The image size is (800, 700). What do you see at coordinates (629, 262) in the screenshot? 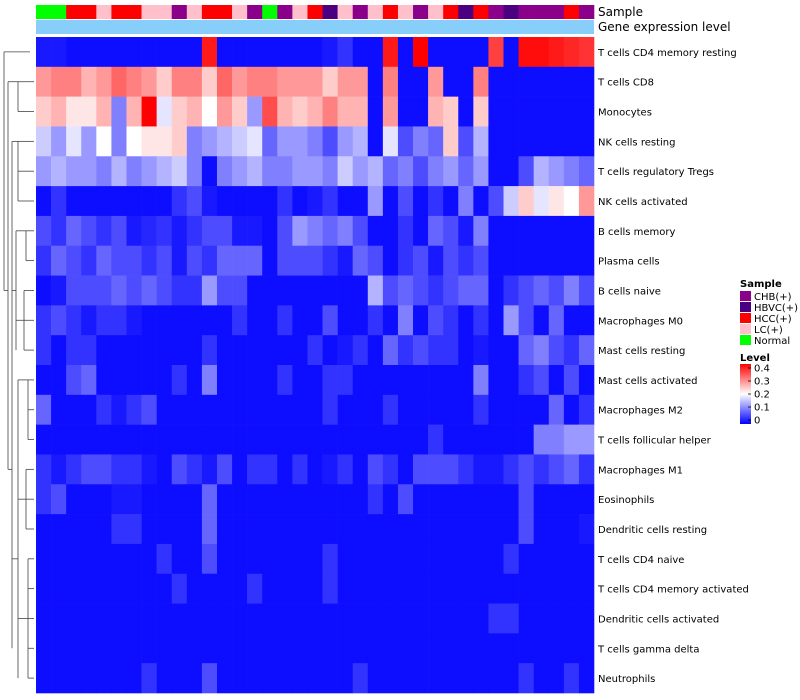
I see `row-label: Plasma cells` at bounding box center [629, 262].